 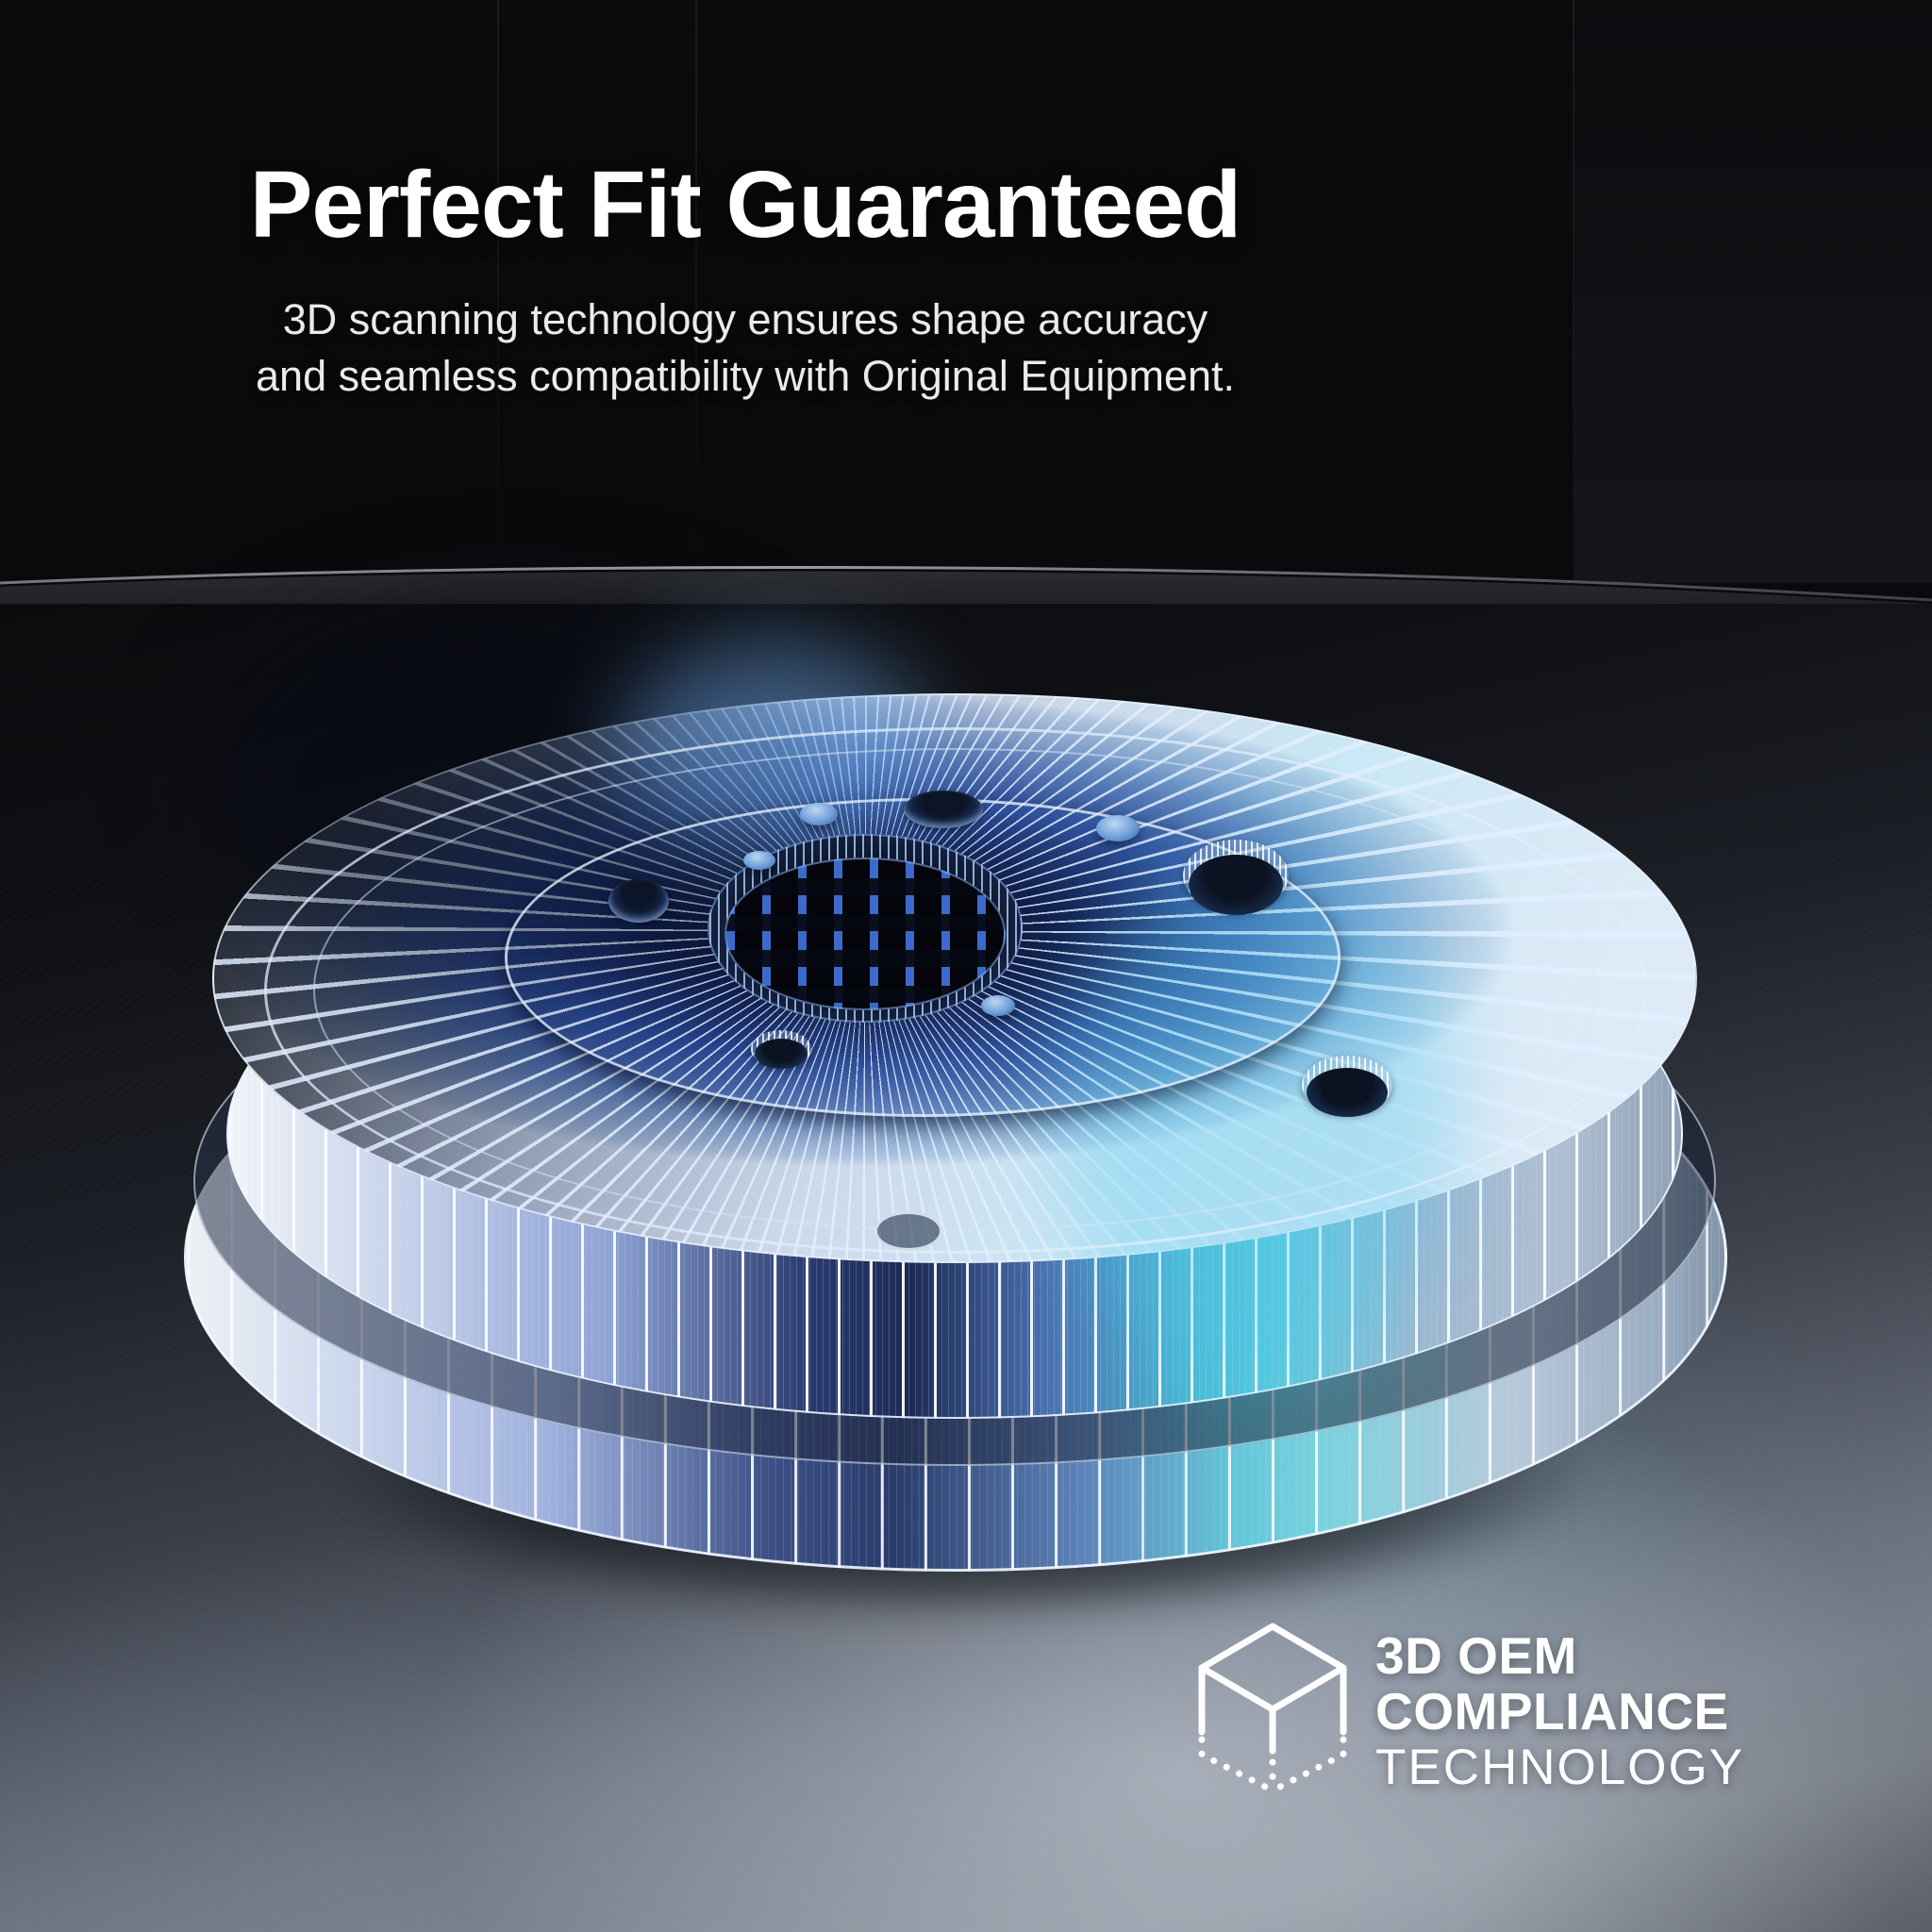 I want to click on compliance-badge: 3D OEM COMPLIANCE TECHNOLOGY, so click(x=1549, y=1723).